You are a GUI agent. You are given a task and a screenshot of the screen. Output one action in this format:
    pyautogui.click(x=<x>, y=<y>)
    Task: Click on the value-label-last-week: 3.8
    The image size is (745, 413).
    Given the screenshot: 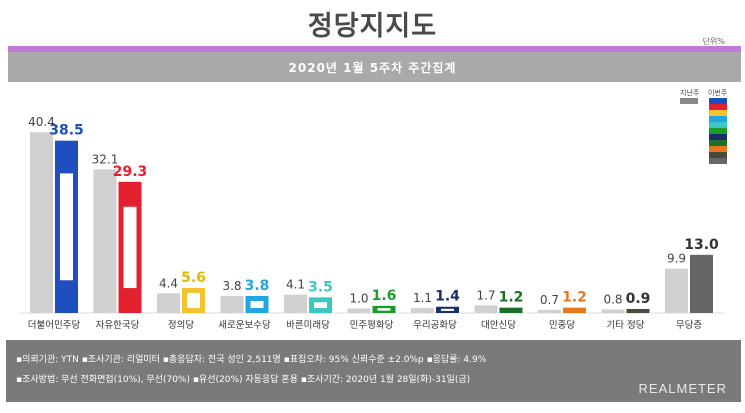 What is the action you would take?
    pyautogui.click(x=231, y=286)
    